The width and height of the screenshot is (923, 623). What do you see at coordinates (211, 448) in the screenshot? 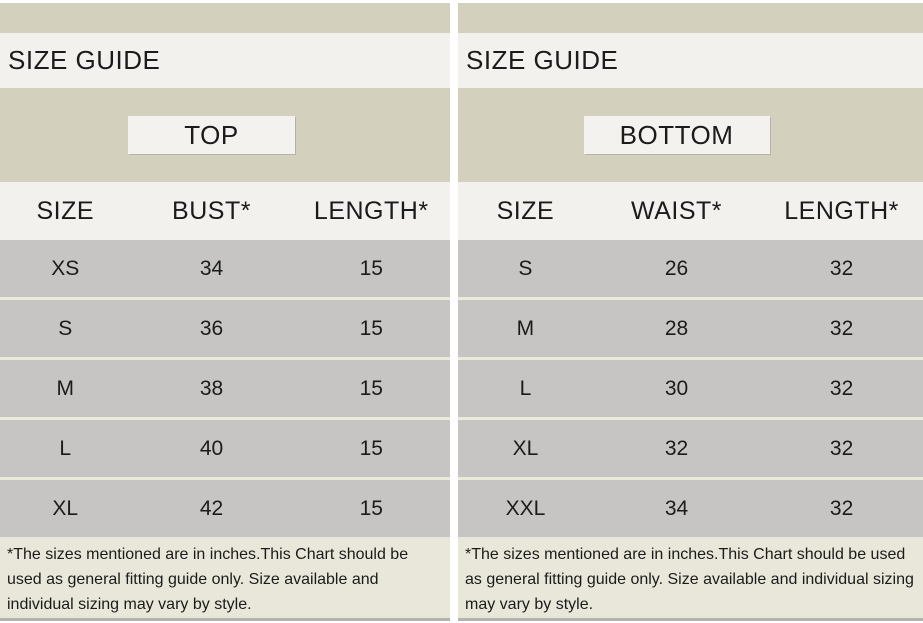
I see `cell-bust: 40` at bounding box center [211, 448].